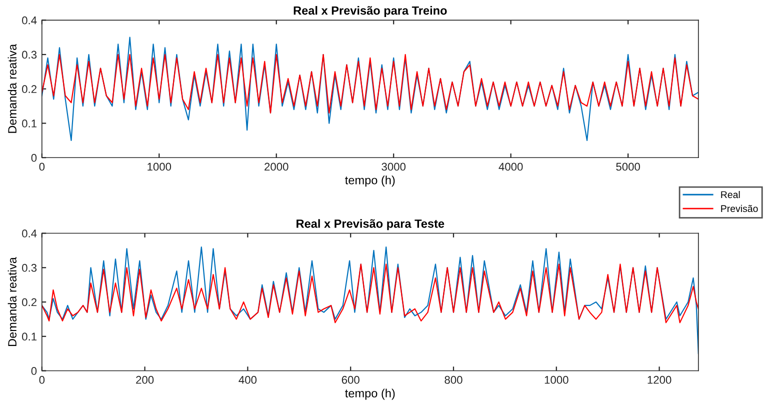 This screenshot has width=776, height=403. I want to click on x-tick-label: 3000, so click(394, 166).